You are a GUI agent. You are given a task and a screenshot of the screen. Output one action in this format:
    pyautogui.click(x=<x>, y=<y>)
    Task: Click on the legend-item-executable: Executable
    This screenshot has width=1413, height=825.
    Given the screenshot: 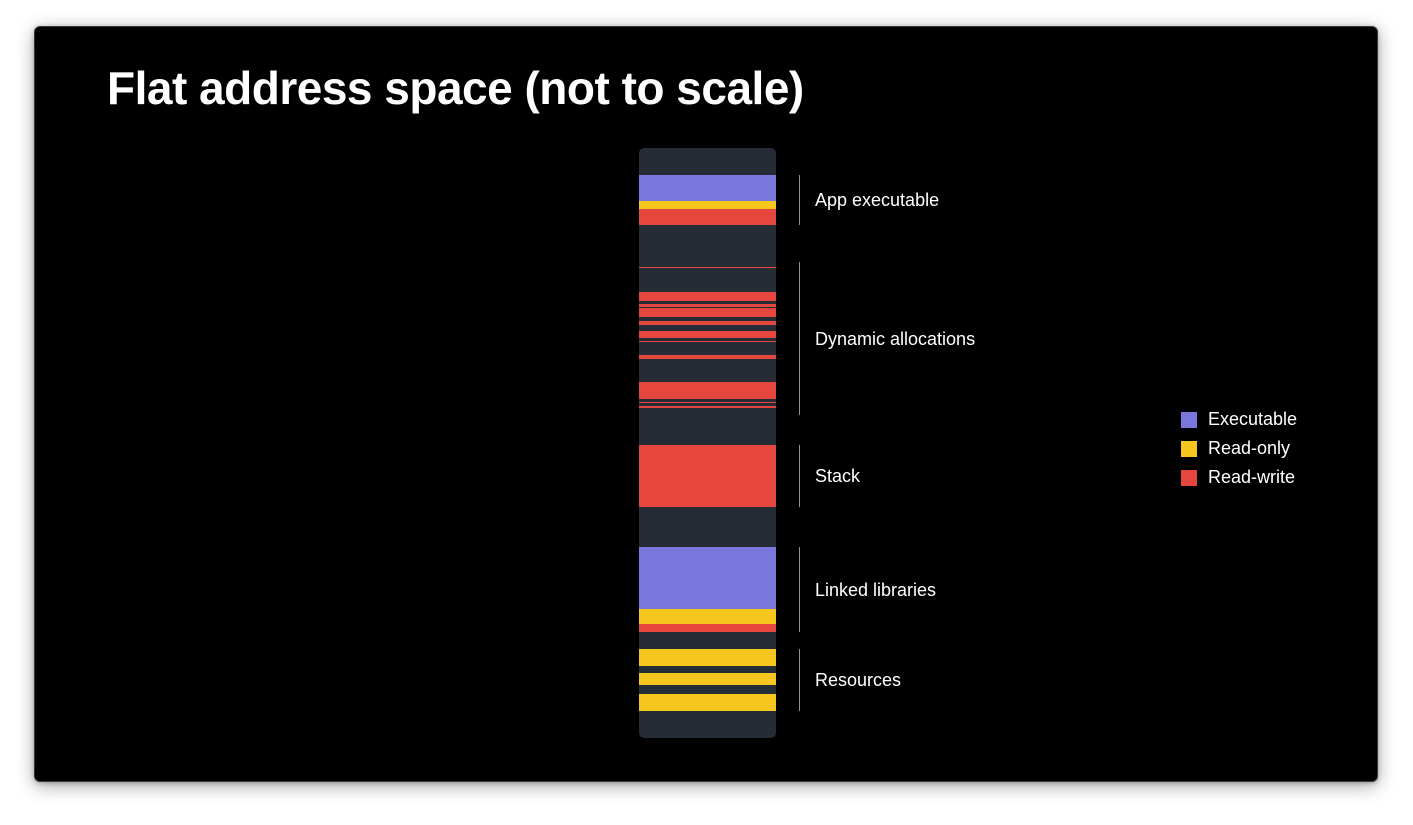 What is the action you would take?
    pyautogui.click(x=1239, y=419)
    